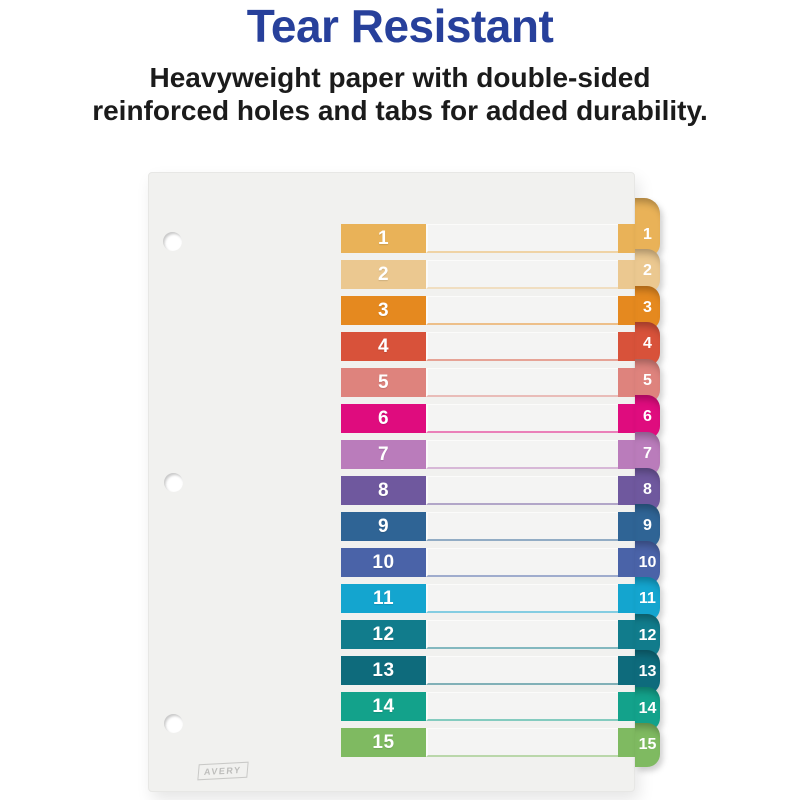 The width and height of the screenshot is (800, 800). Describe the element at coordinates (383, 670) in the screenshot. I see `row-number-label: 13` at that location.